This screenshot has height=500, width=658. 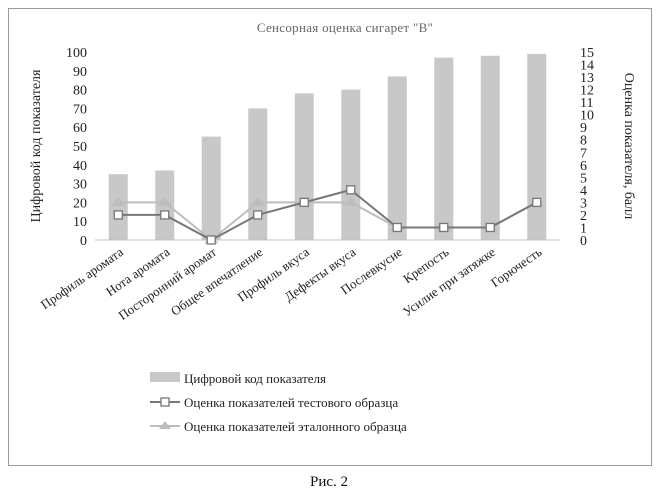 I want to click on right-tick-label: 14, so click(x=587, y=66).